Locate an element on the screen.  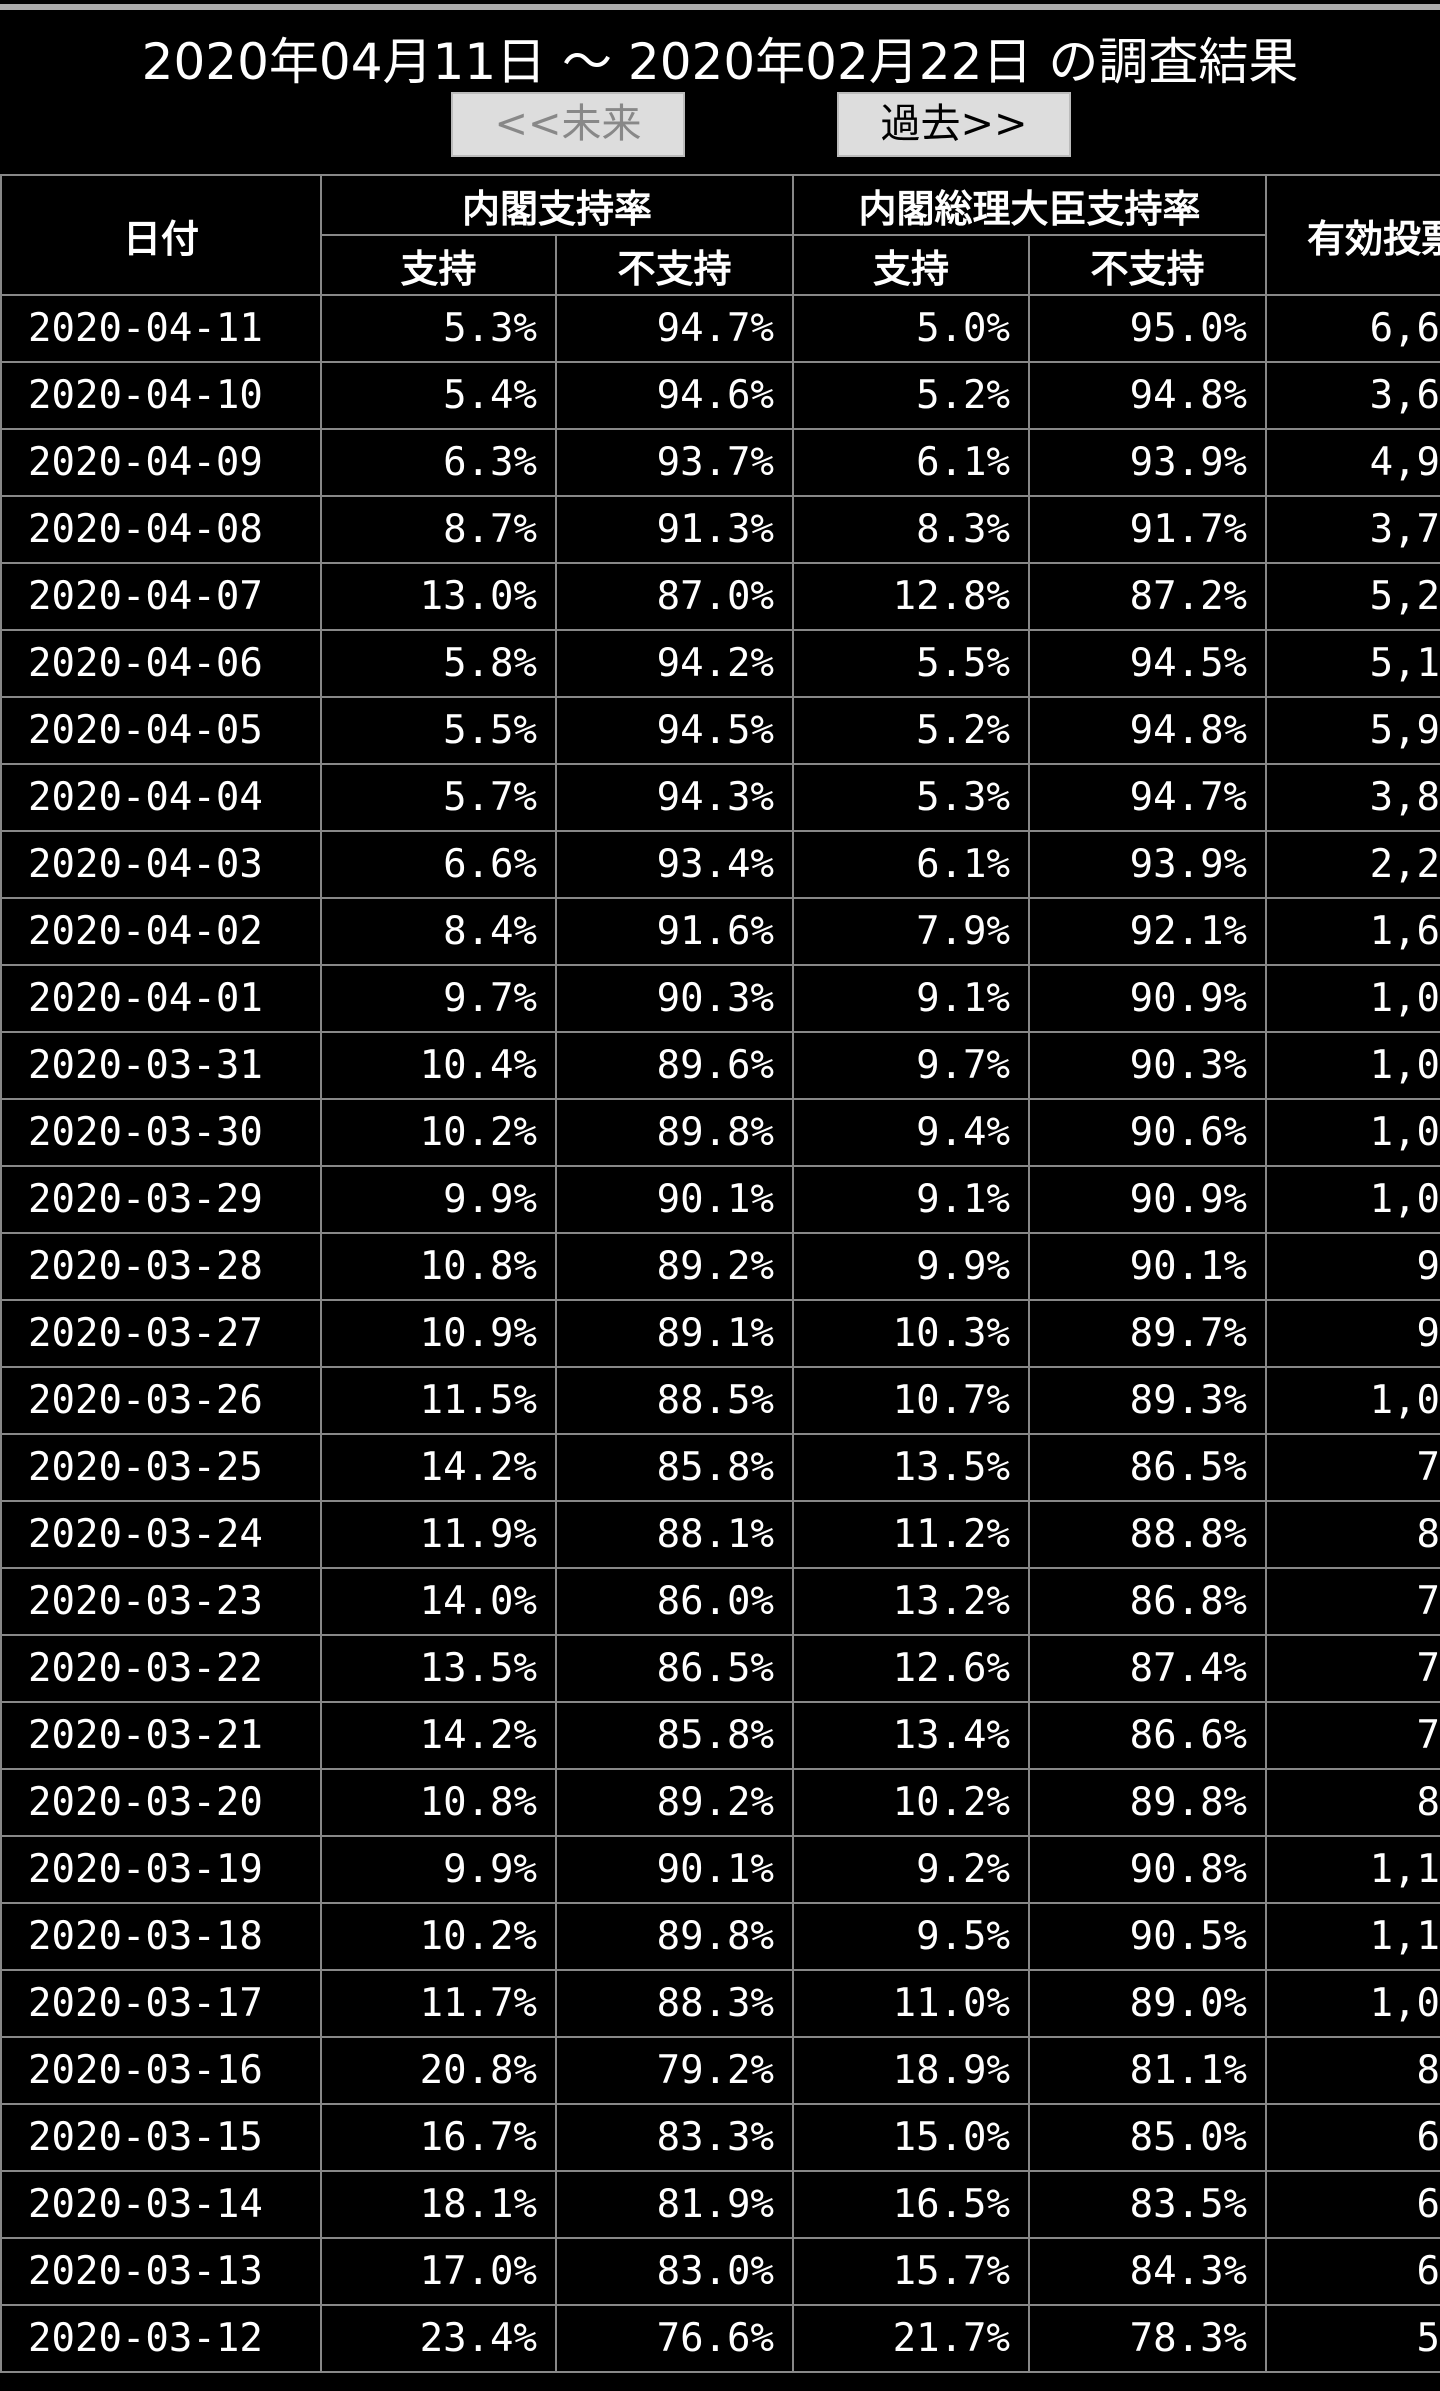
rate-cell: 83.5% is located at coordinates (1148, 2204).